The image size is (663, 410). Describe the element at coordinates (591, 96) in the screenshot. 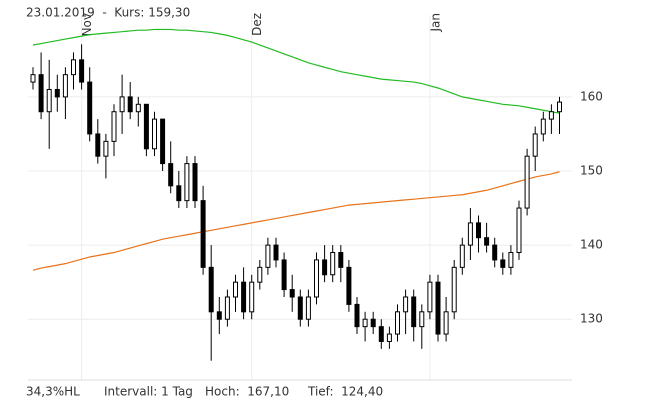

I see `y-tick-label: 160` at that location.